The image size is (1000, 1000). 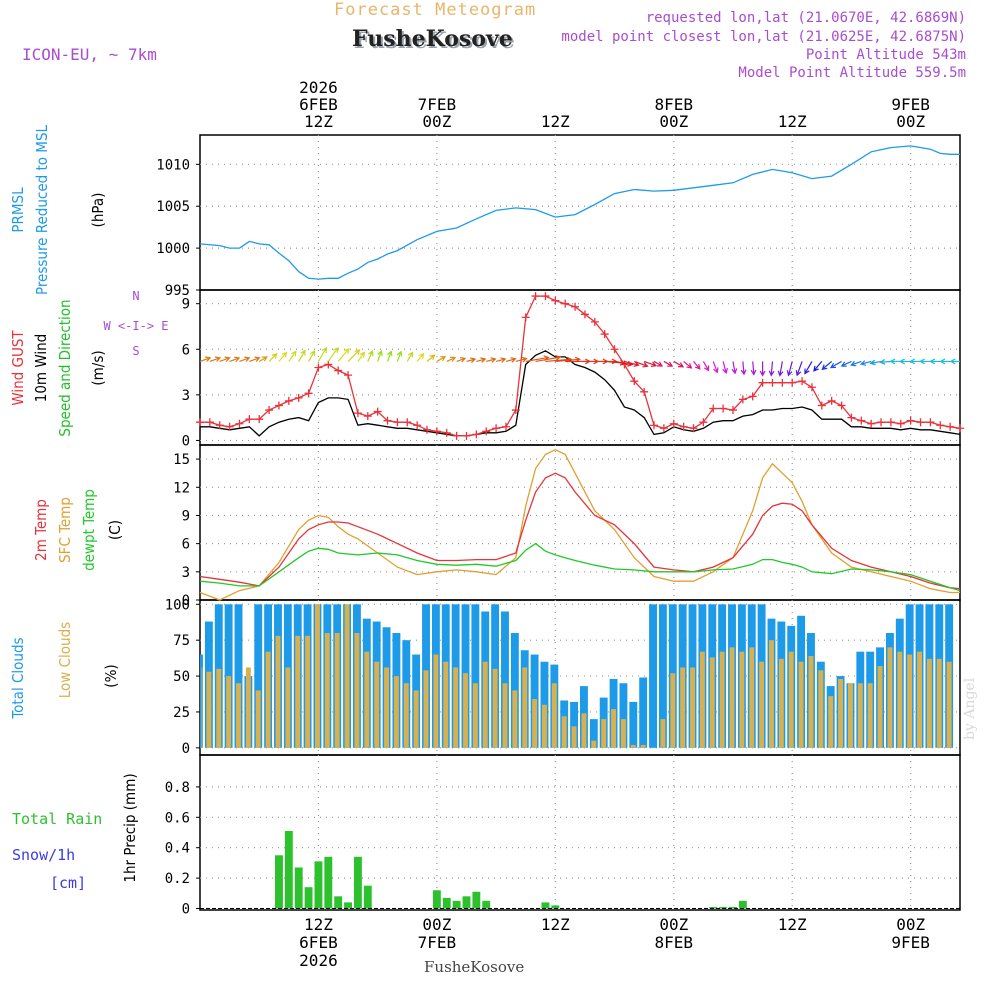 I want to click on temperature-ytick-label: 3, so click(x=186, y=573).